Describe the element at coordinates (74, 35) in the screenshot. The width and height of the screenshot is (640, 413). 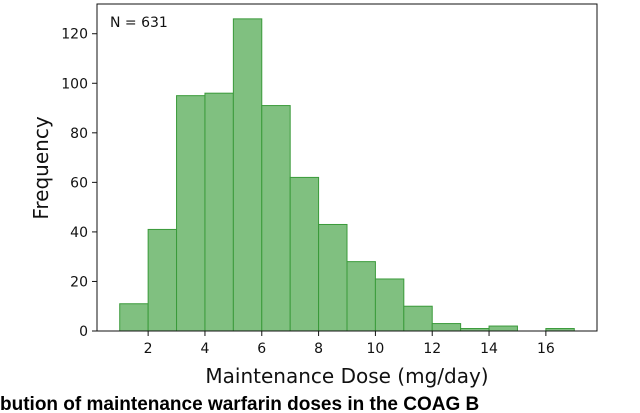
I see `y-tick-label: 120` at that location.